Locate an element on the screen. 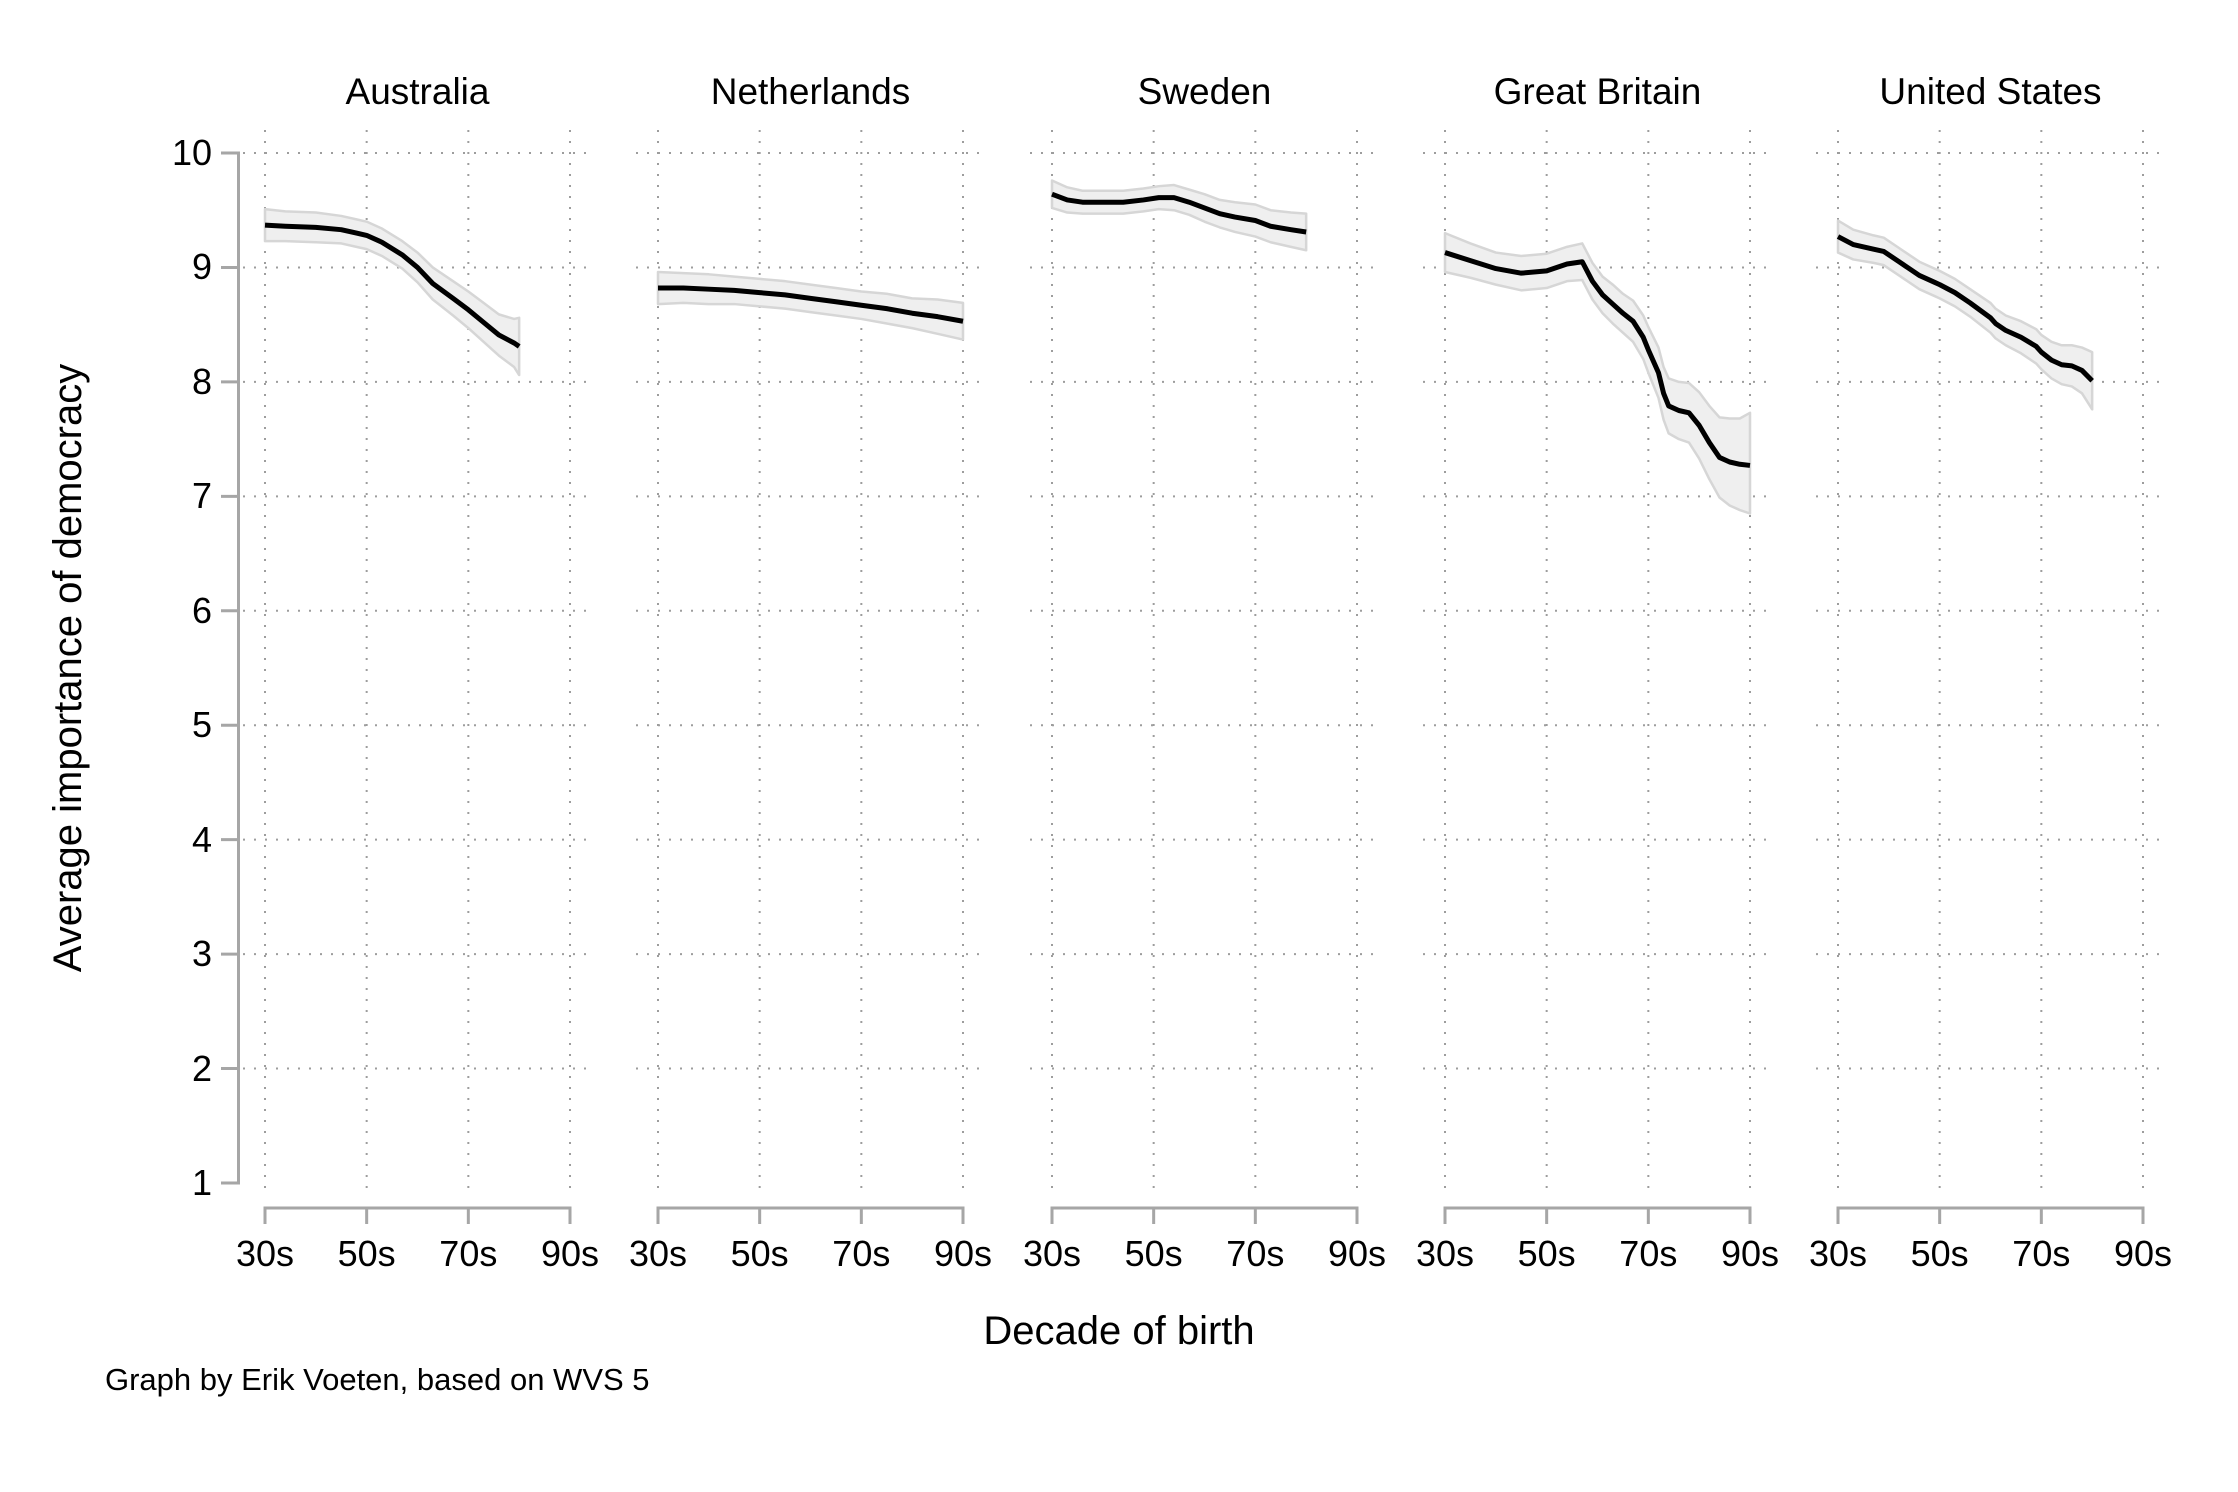  y-tick-label-1: 1 is located at coordinates (201, 1182).